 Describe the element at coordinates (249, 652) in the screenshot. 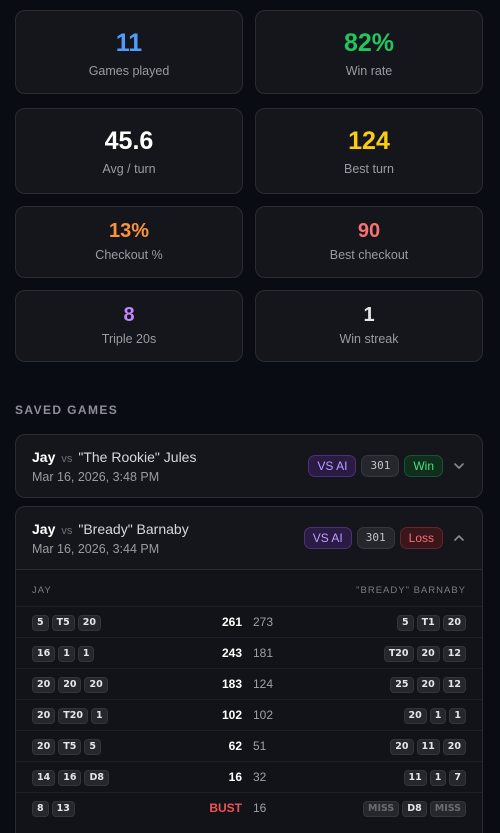

I see `turn-row: 16 1 1 243 181 T20 20 12` at that location.